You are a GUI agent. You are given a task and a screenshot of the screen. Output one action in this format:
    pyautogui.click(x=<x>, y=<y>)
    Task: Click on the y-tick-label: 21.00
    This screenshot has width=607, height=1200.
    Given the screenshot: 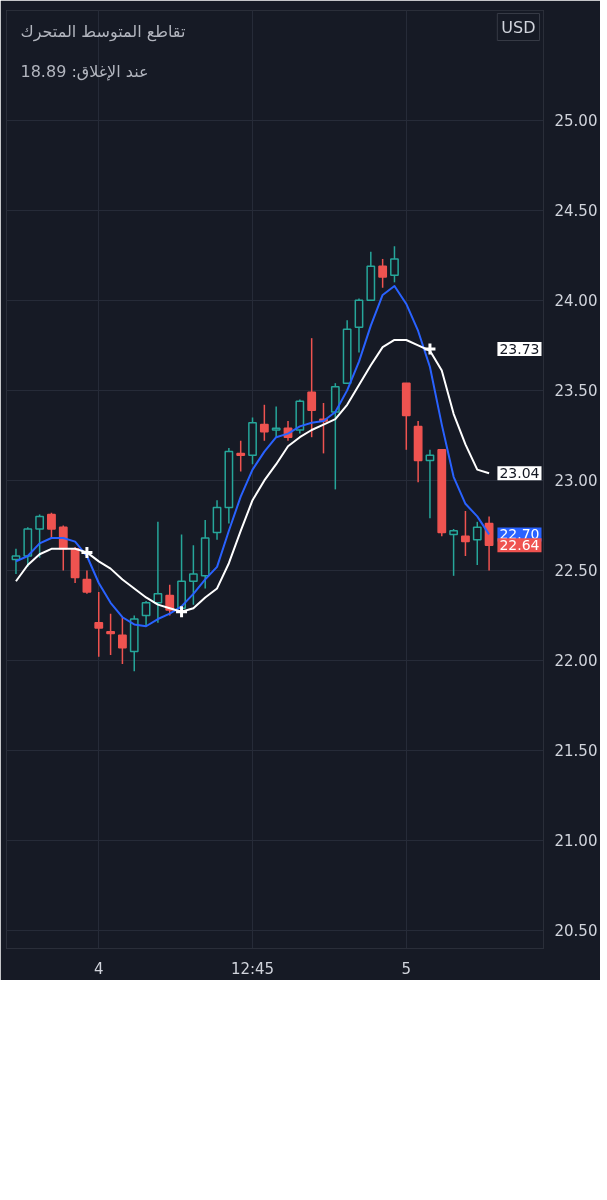 What is the action you would take?
    pyautogui.click(x=576, y=841)
    